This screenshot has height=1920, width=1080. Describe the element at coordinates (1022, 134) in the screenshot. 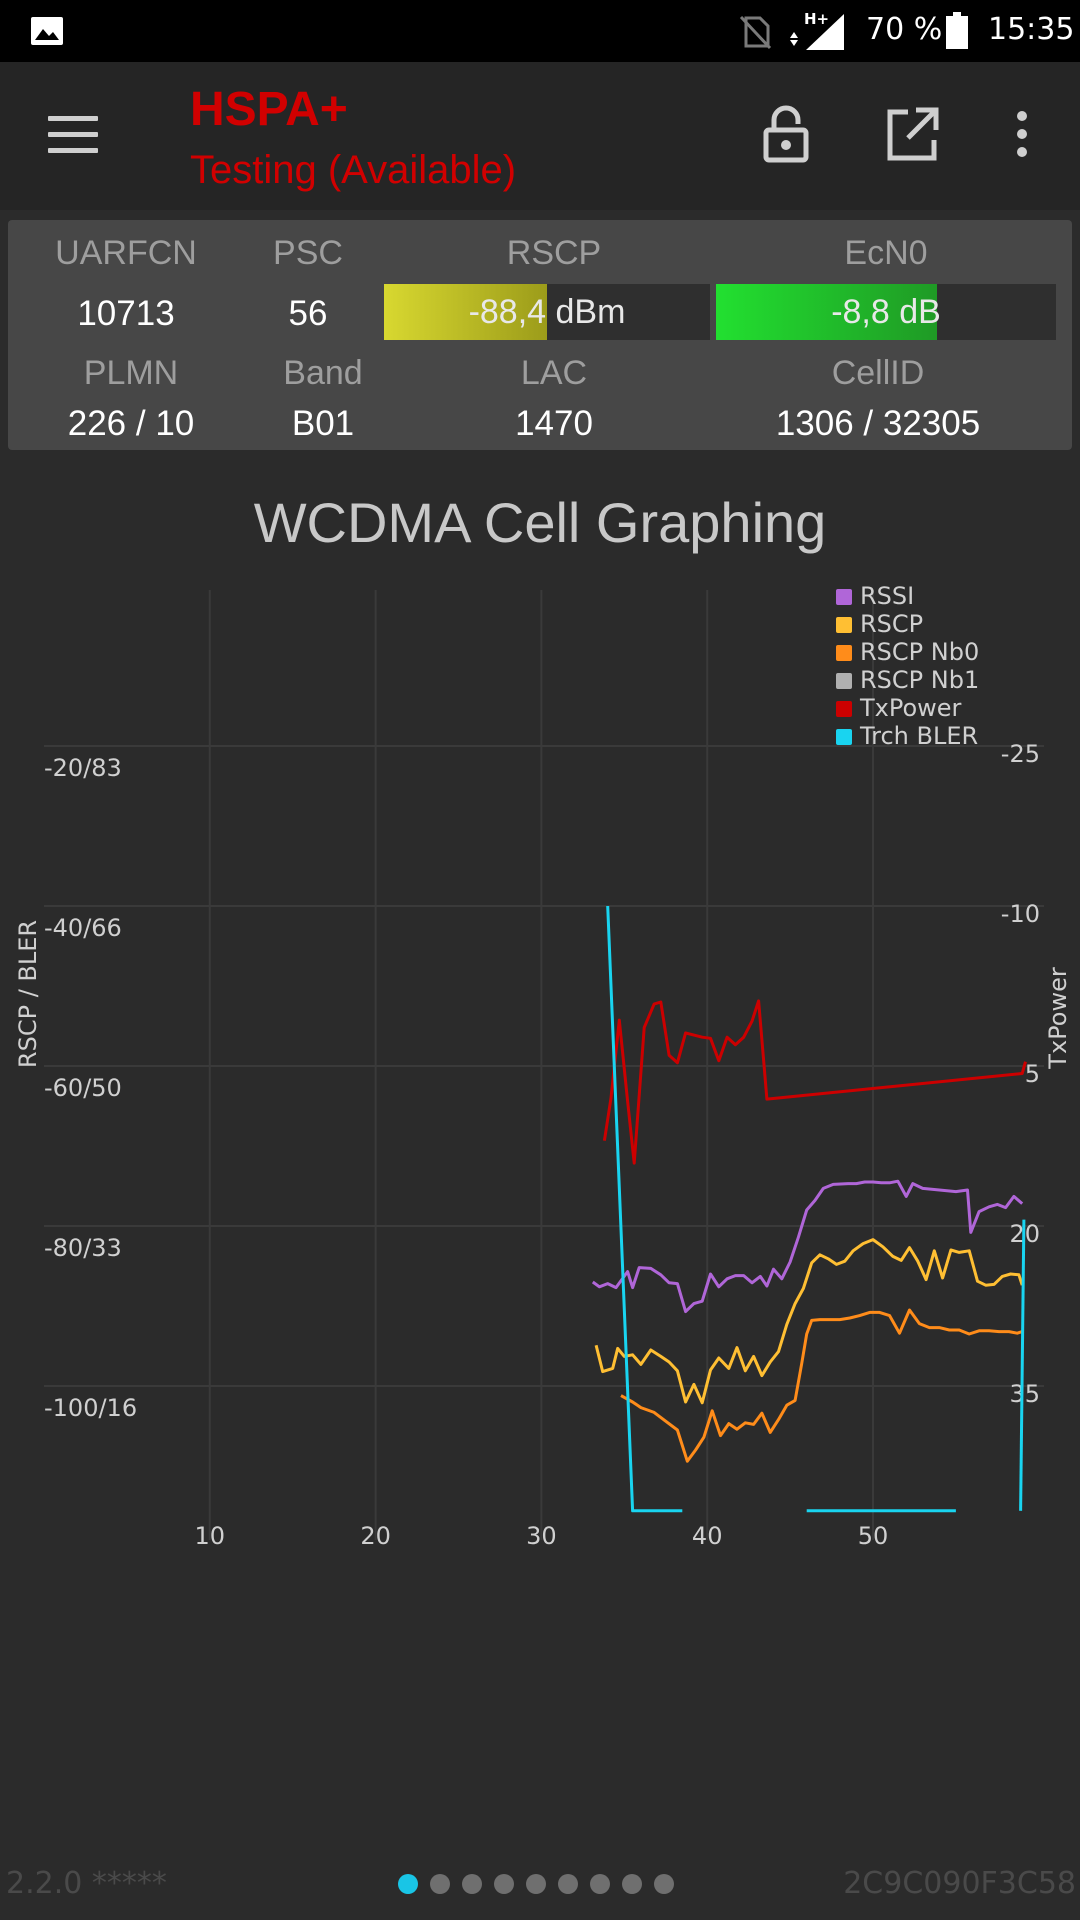

I see `more-options-icon` at that location.